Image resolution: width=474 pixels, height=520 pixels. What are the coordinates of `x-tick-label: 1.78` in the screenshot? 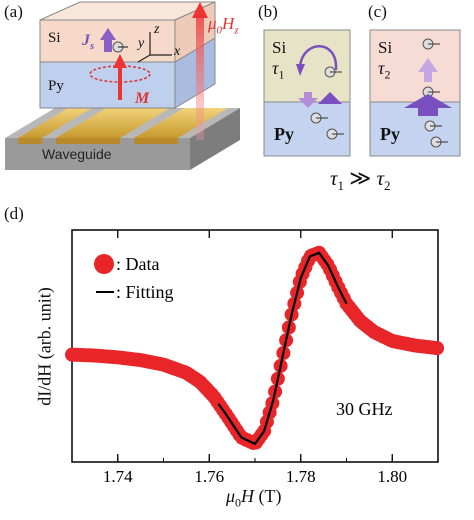 It's located at (301, 476).